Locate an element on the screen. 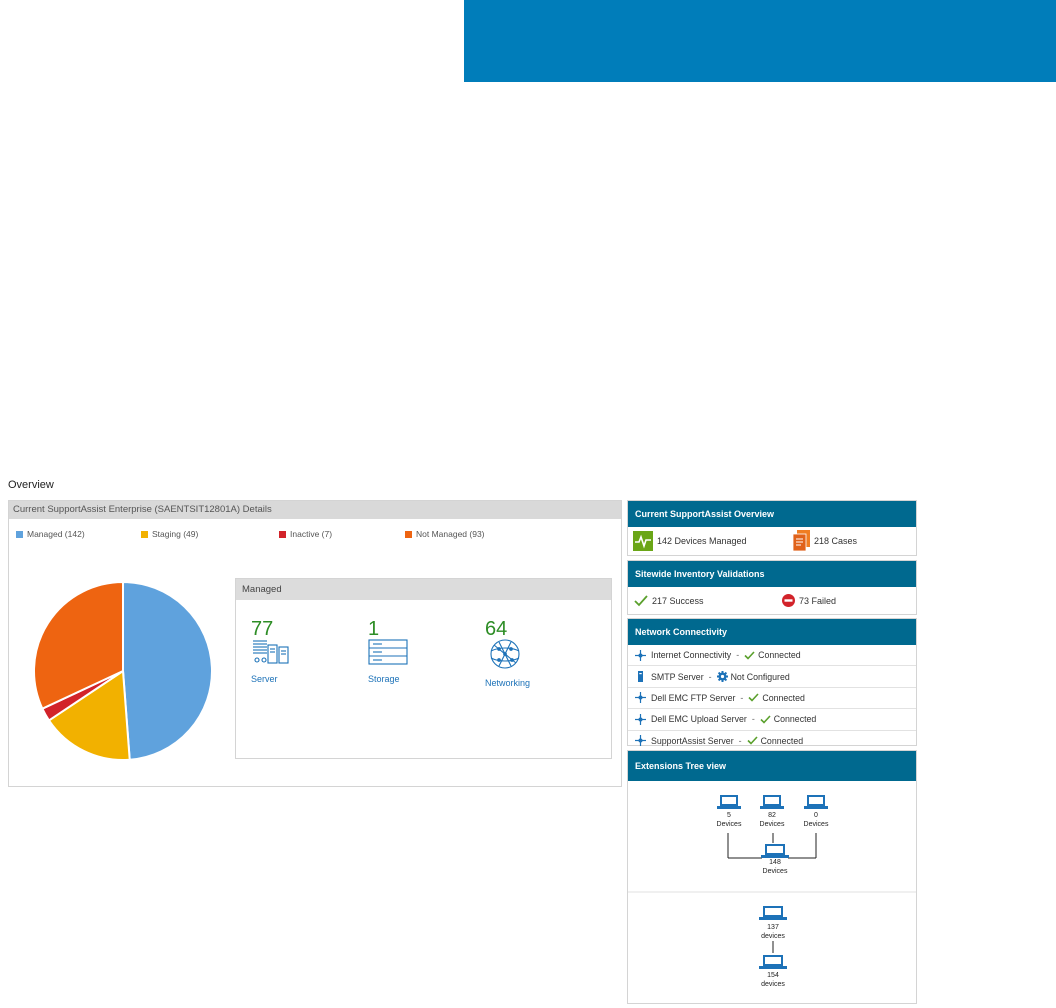 Image resolution: width=1056 pixels, height=1008 pixels. failed-icon is located at coordinates (788, 600).